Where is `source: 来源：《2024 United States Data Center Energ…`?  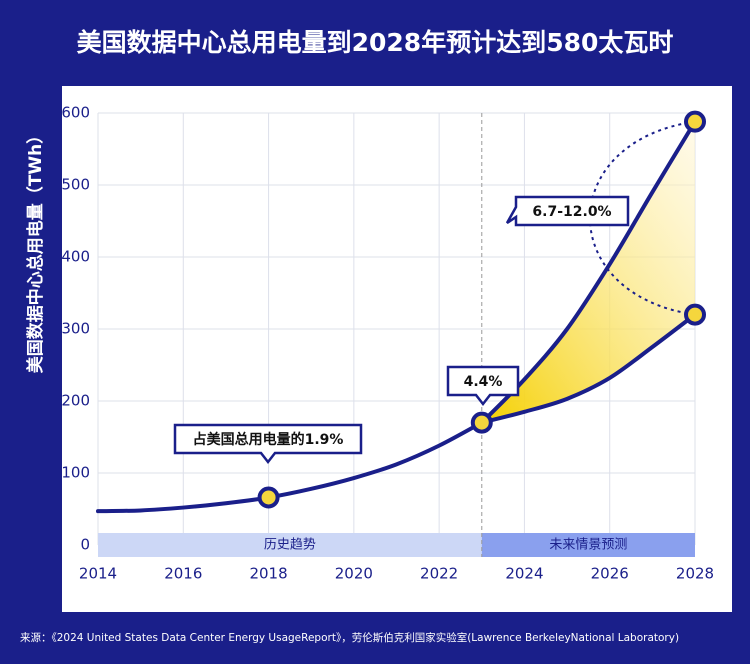
source: 来源：《2024 United States Data Center Energ… is located at coordinates (349, 637).